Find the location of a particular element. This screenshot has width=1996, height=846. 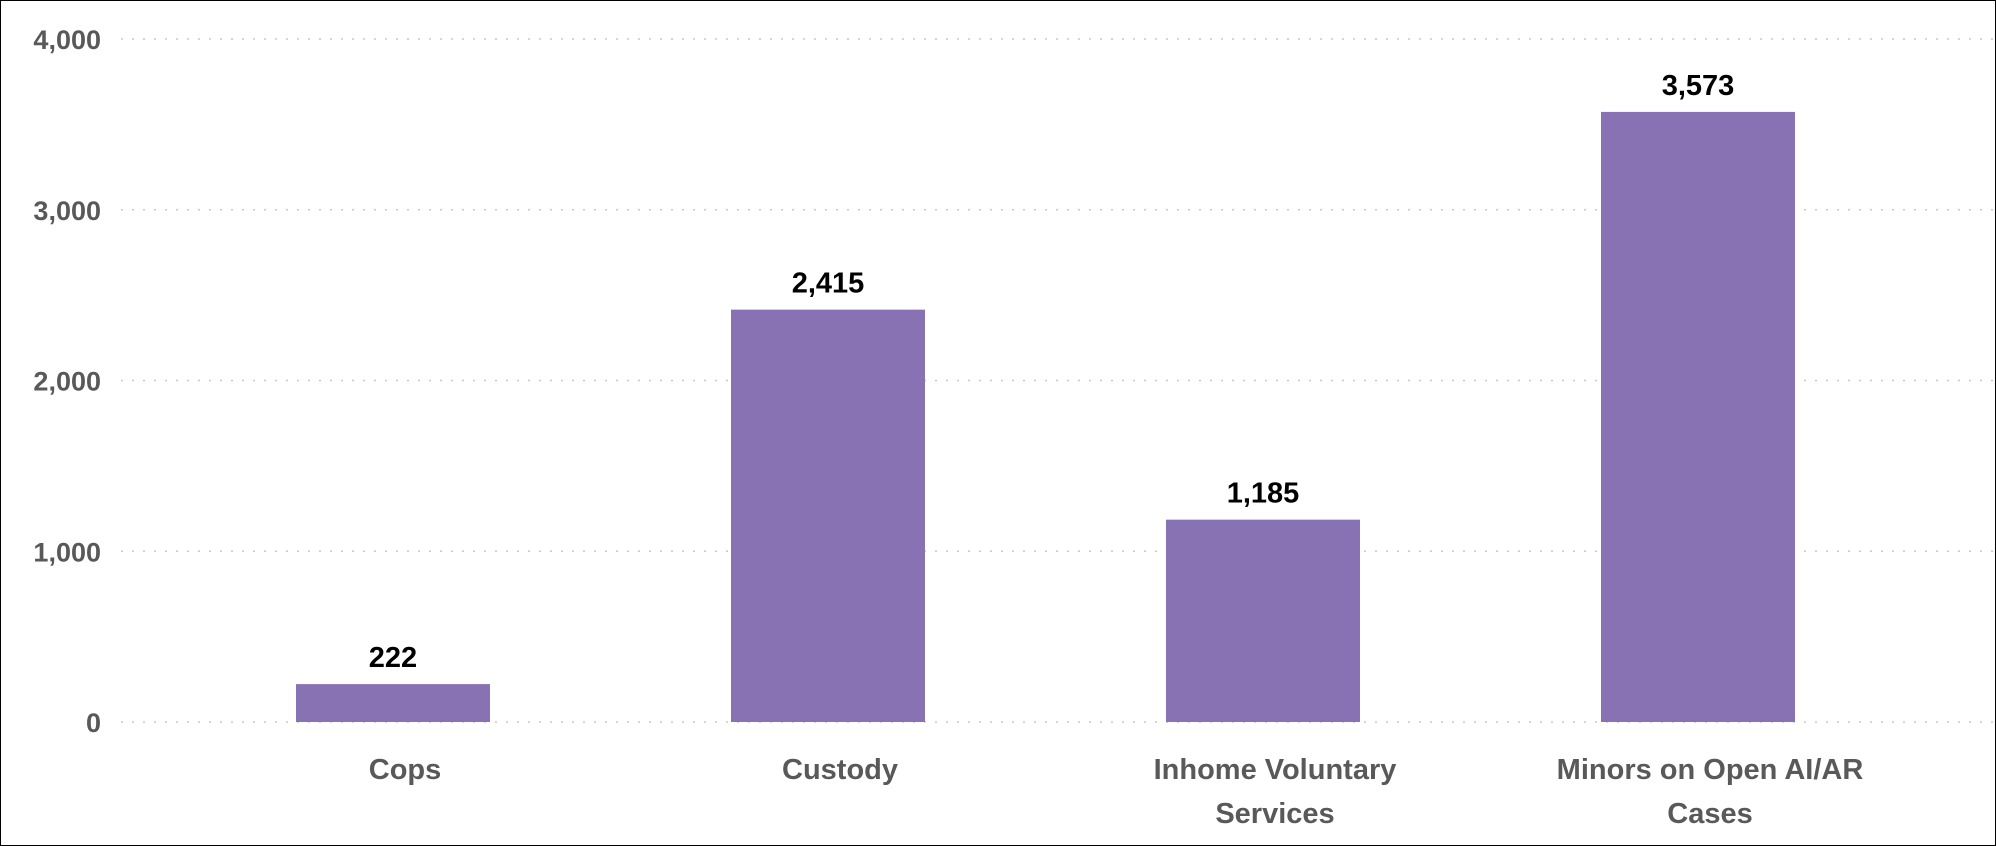

data-label: 3,573 is located at coordinates (1698, 86).